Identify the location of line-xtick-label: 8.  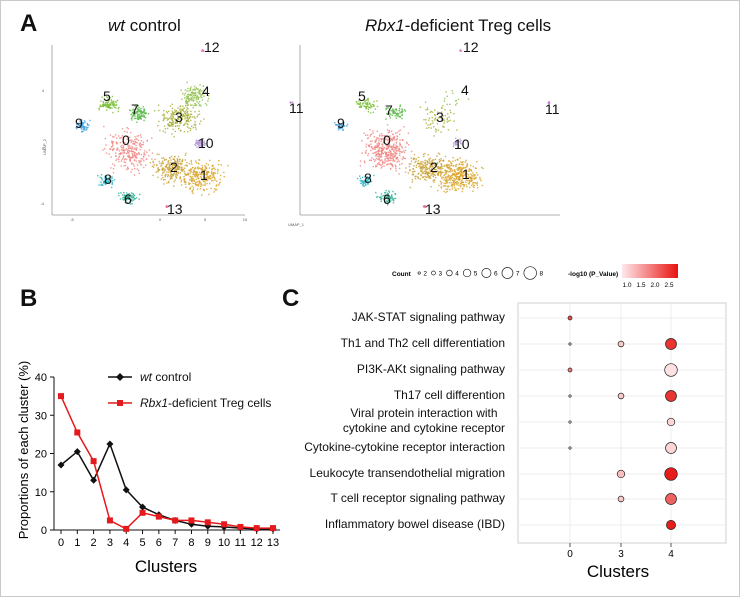
(191, 543).